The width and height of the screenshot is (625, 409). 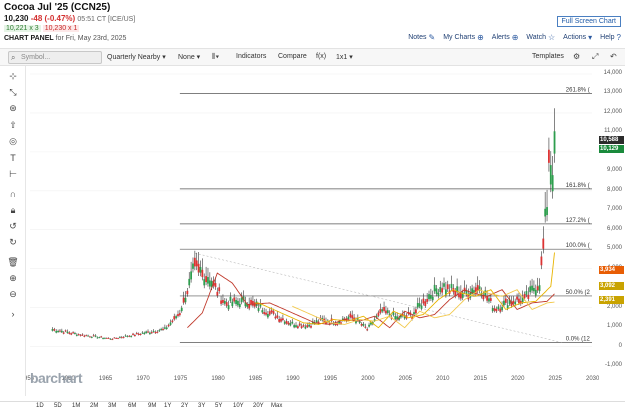 What do you see at coordinates (13, 278) in the screenshot?
I see `zoom-in-icon: ⊕` at bounding box center [13, 278].